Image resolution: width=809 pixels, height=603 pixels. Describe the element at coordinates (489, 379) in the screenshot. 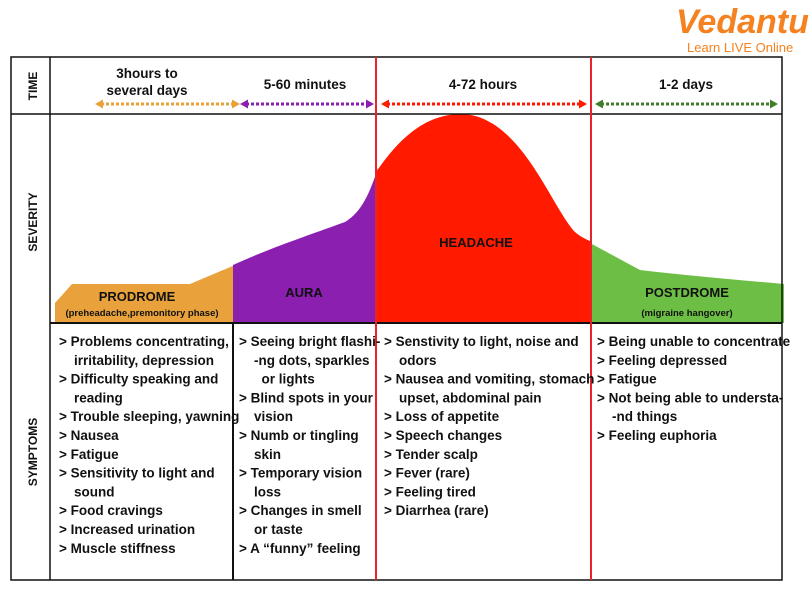

I see `symptom-line: > Nausea and vomiting, stomach` at that location.